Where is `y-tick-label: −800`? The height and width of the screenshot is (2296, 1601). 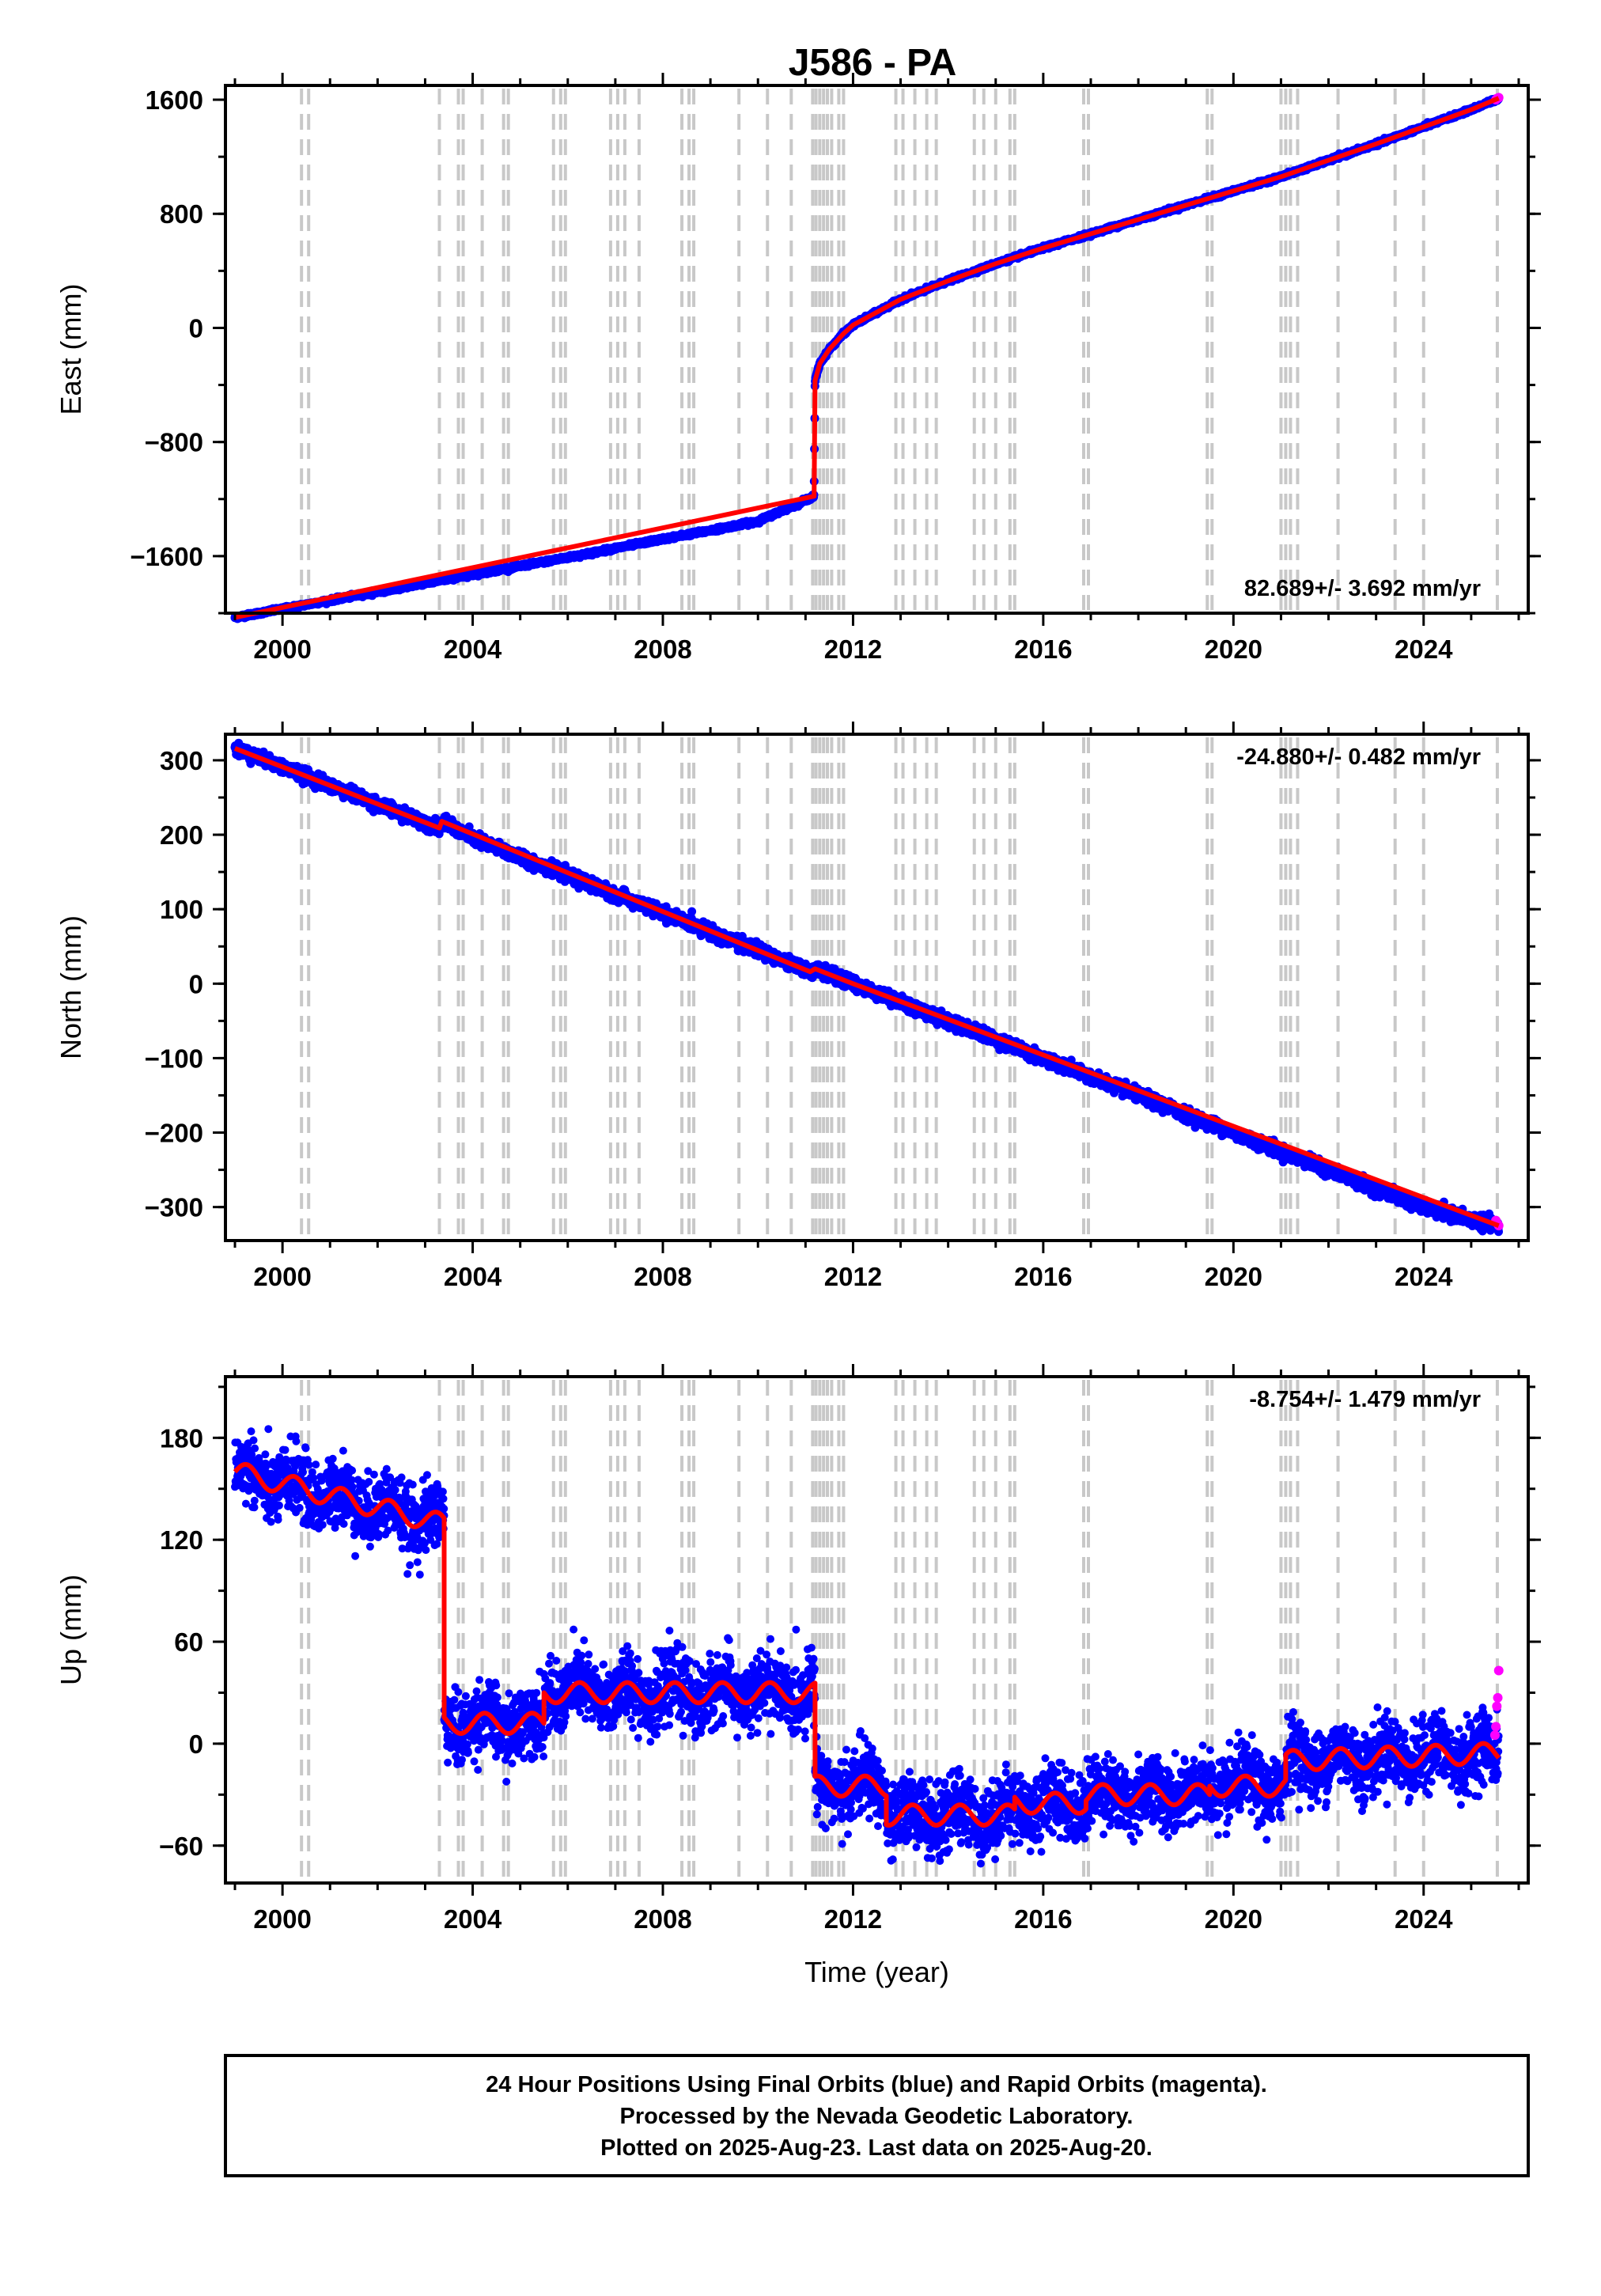
y-tick-label: −800 is located at coordinates (174, 442).